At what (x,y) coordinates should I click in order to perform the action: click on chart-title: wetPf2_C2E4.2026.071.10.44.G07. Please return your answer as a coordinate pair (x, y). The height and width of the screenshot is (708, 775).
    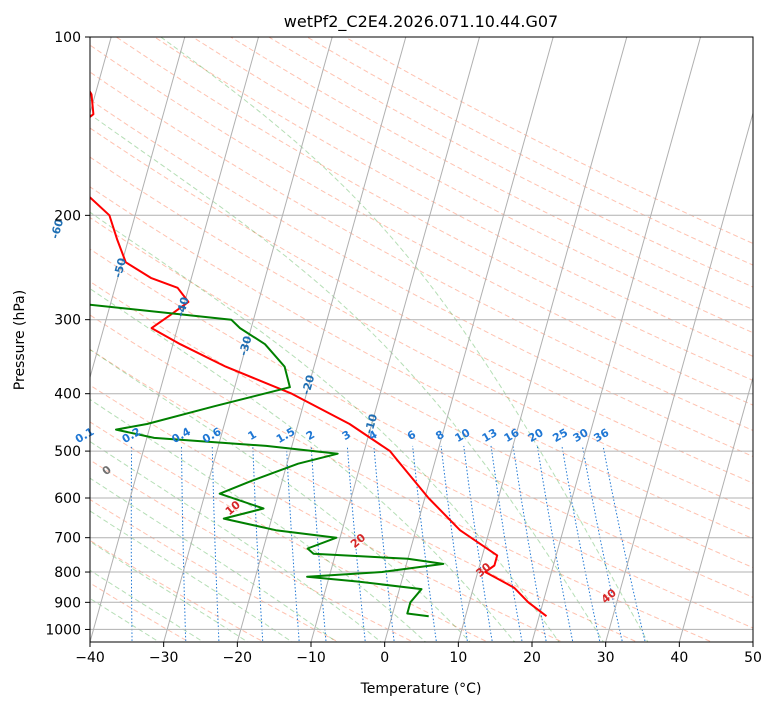
    Looking at the image, I should click on (421, 22).